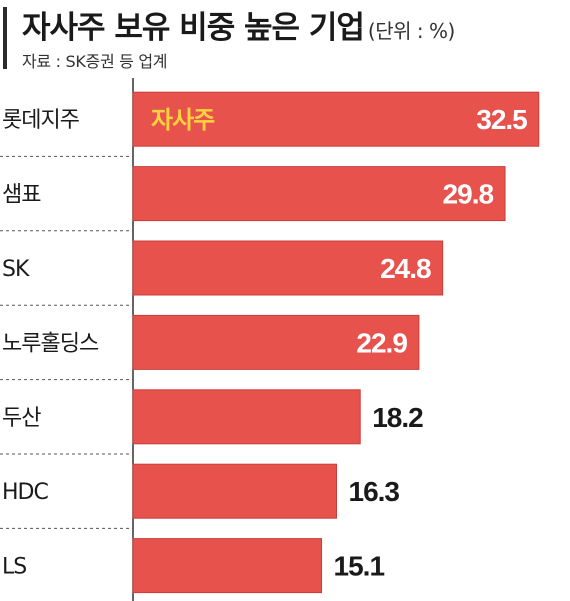 This screenshot has width=570, height=601. Describe the element at coordinates (5, 38) in the screenshot. I see `title-accent-bar` at that location.